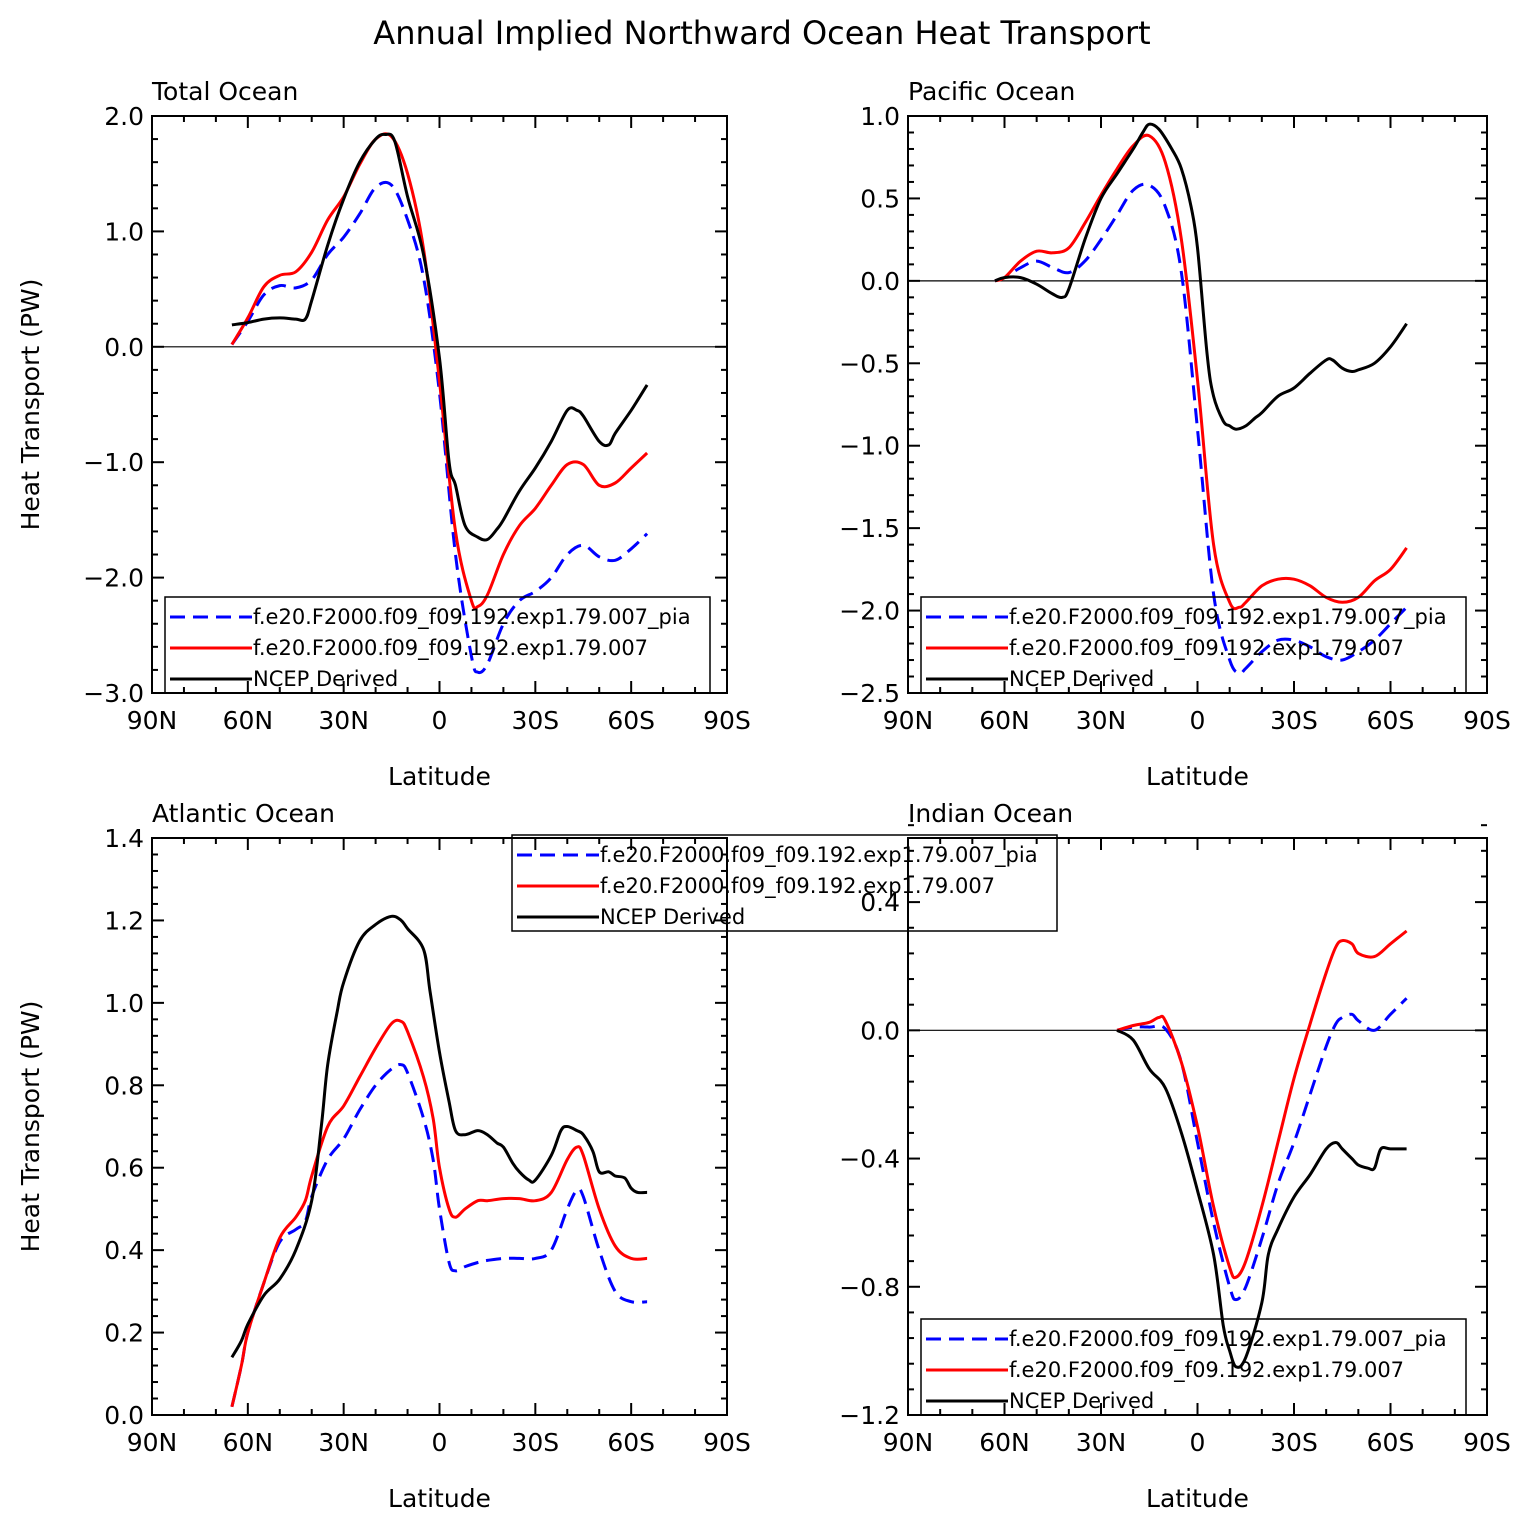  Describe the element at coordinates (869, 1287) in the screenshot. I see `y-tick-label: −0.8` at that location.